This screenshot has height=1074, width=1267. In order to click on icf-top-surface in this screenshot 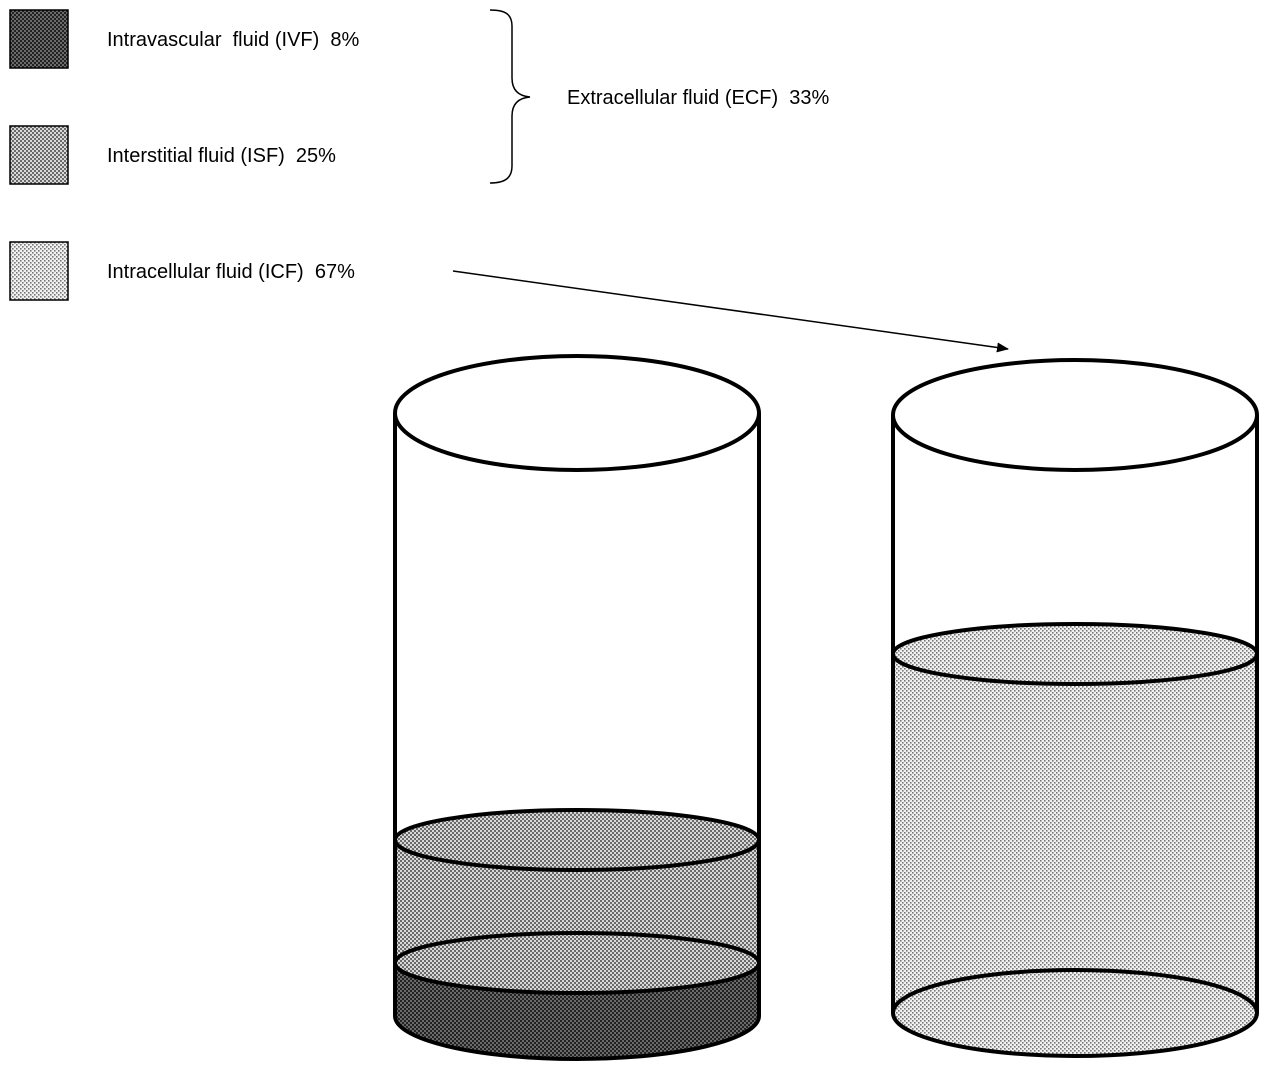, I will do `click(1075, 654)`.